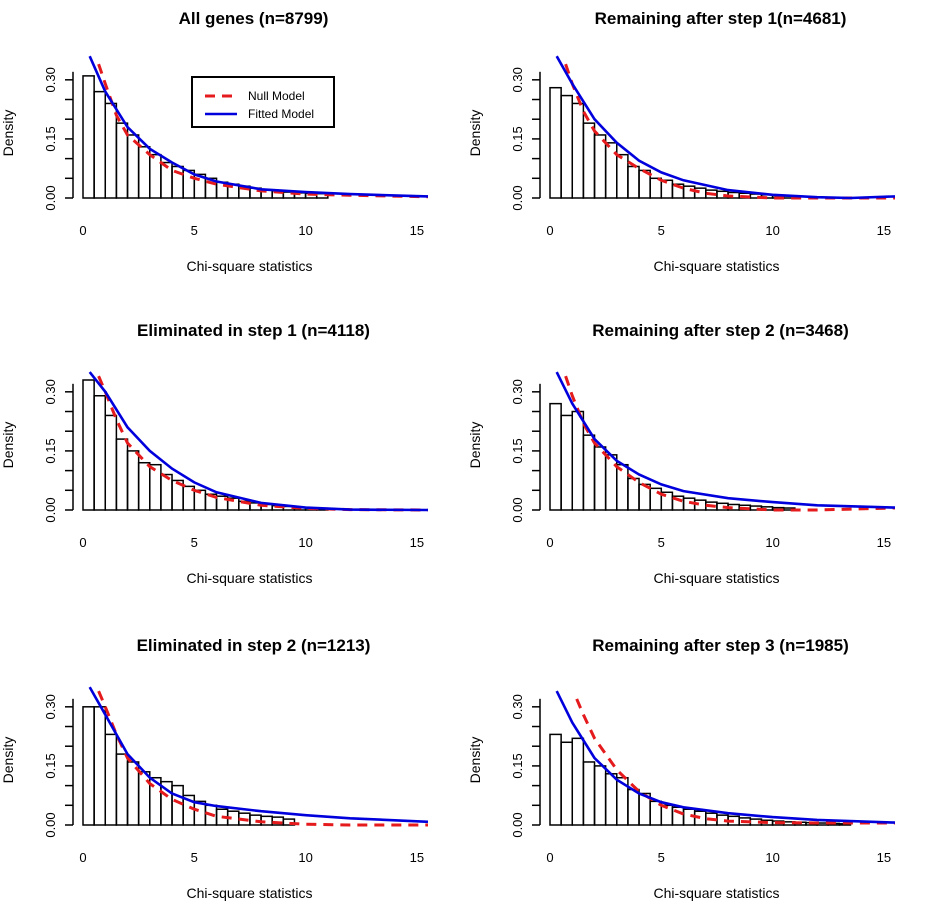  I want to click on chart-legend: Null Model Fitted Model, so click(263, 102).